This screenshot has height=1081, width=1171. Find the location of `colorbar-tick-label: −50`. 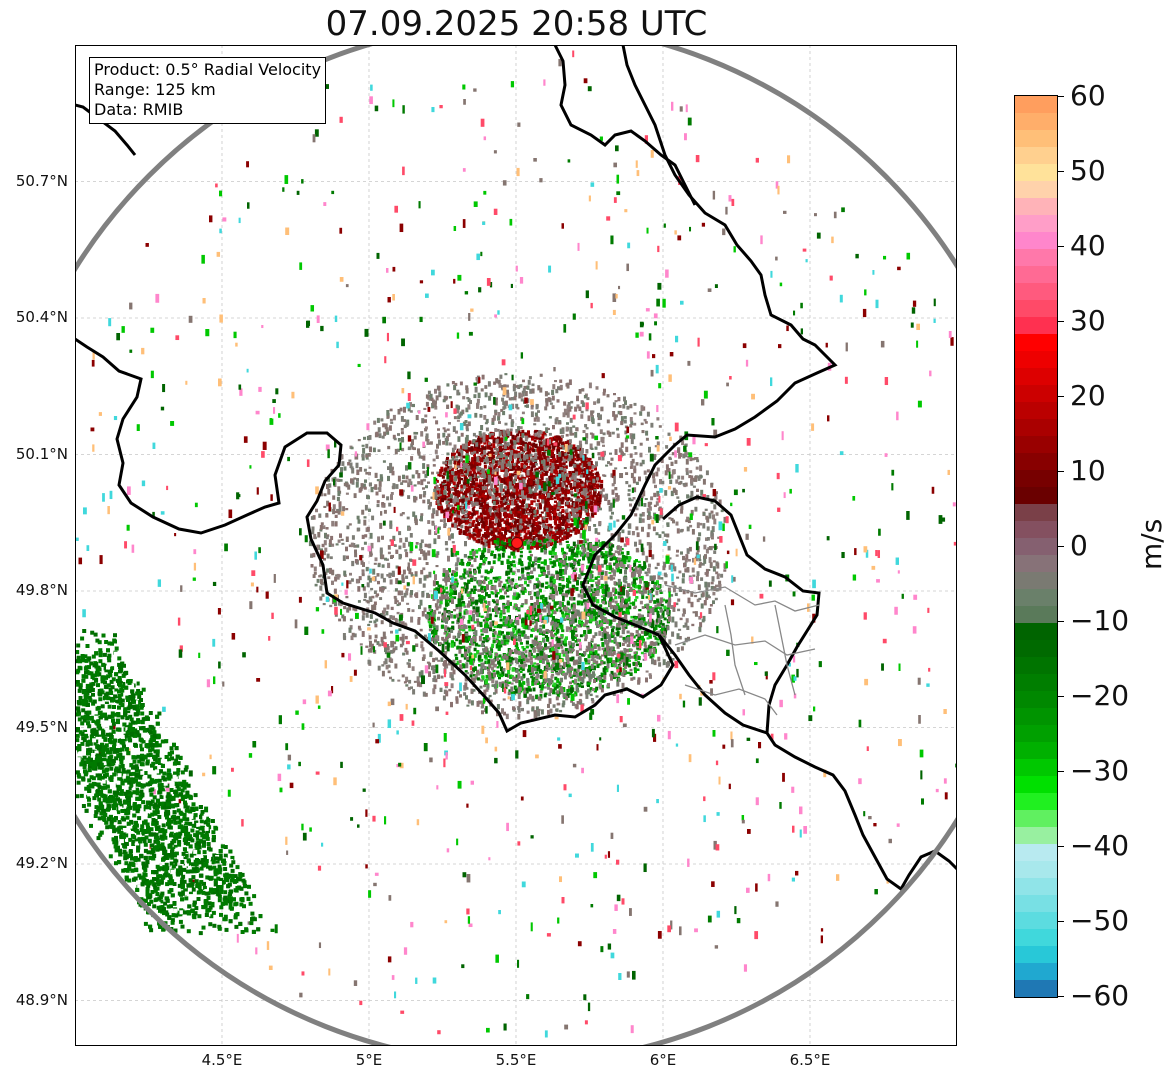

colorbar-tick-label: −50 is located at coordinates (1100, 920).